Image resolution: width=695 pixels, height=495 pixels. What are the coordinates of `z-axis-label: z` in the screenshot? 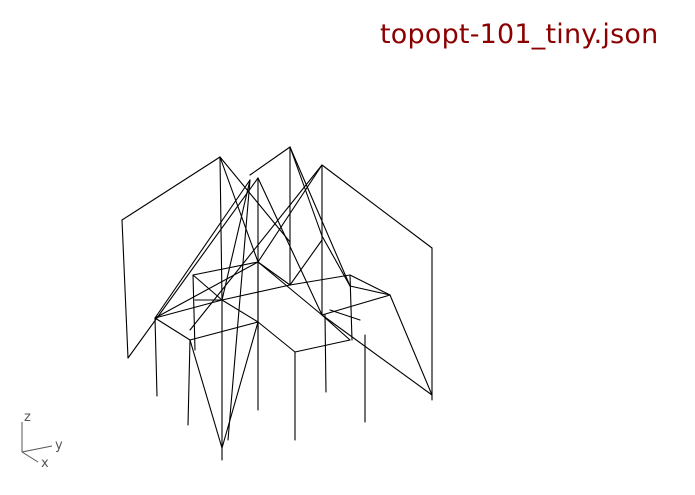 It's located at (27, 417).